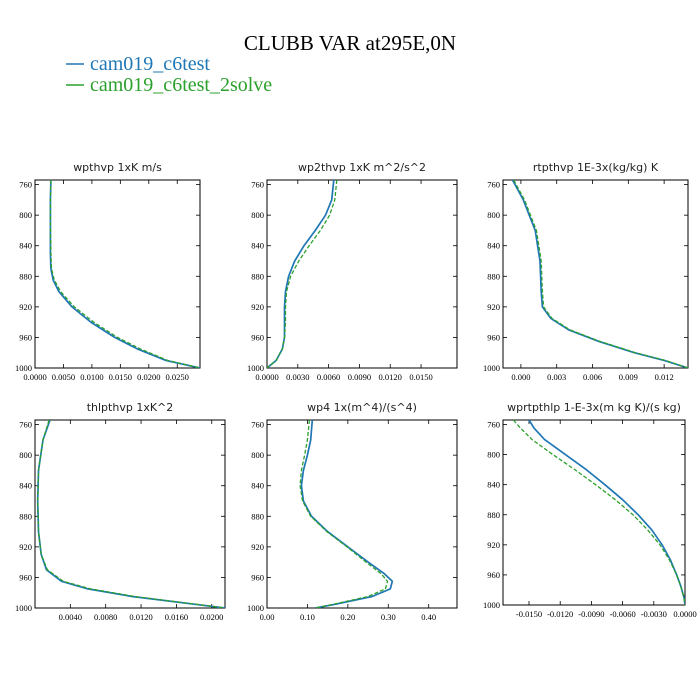 This screenshot has height=700, width=700. I want to click on x-tick-label: 0.30, so click(388, 617).